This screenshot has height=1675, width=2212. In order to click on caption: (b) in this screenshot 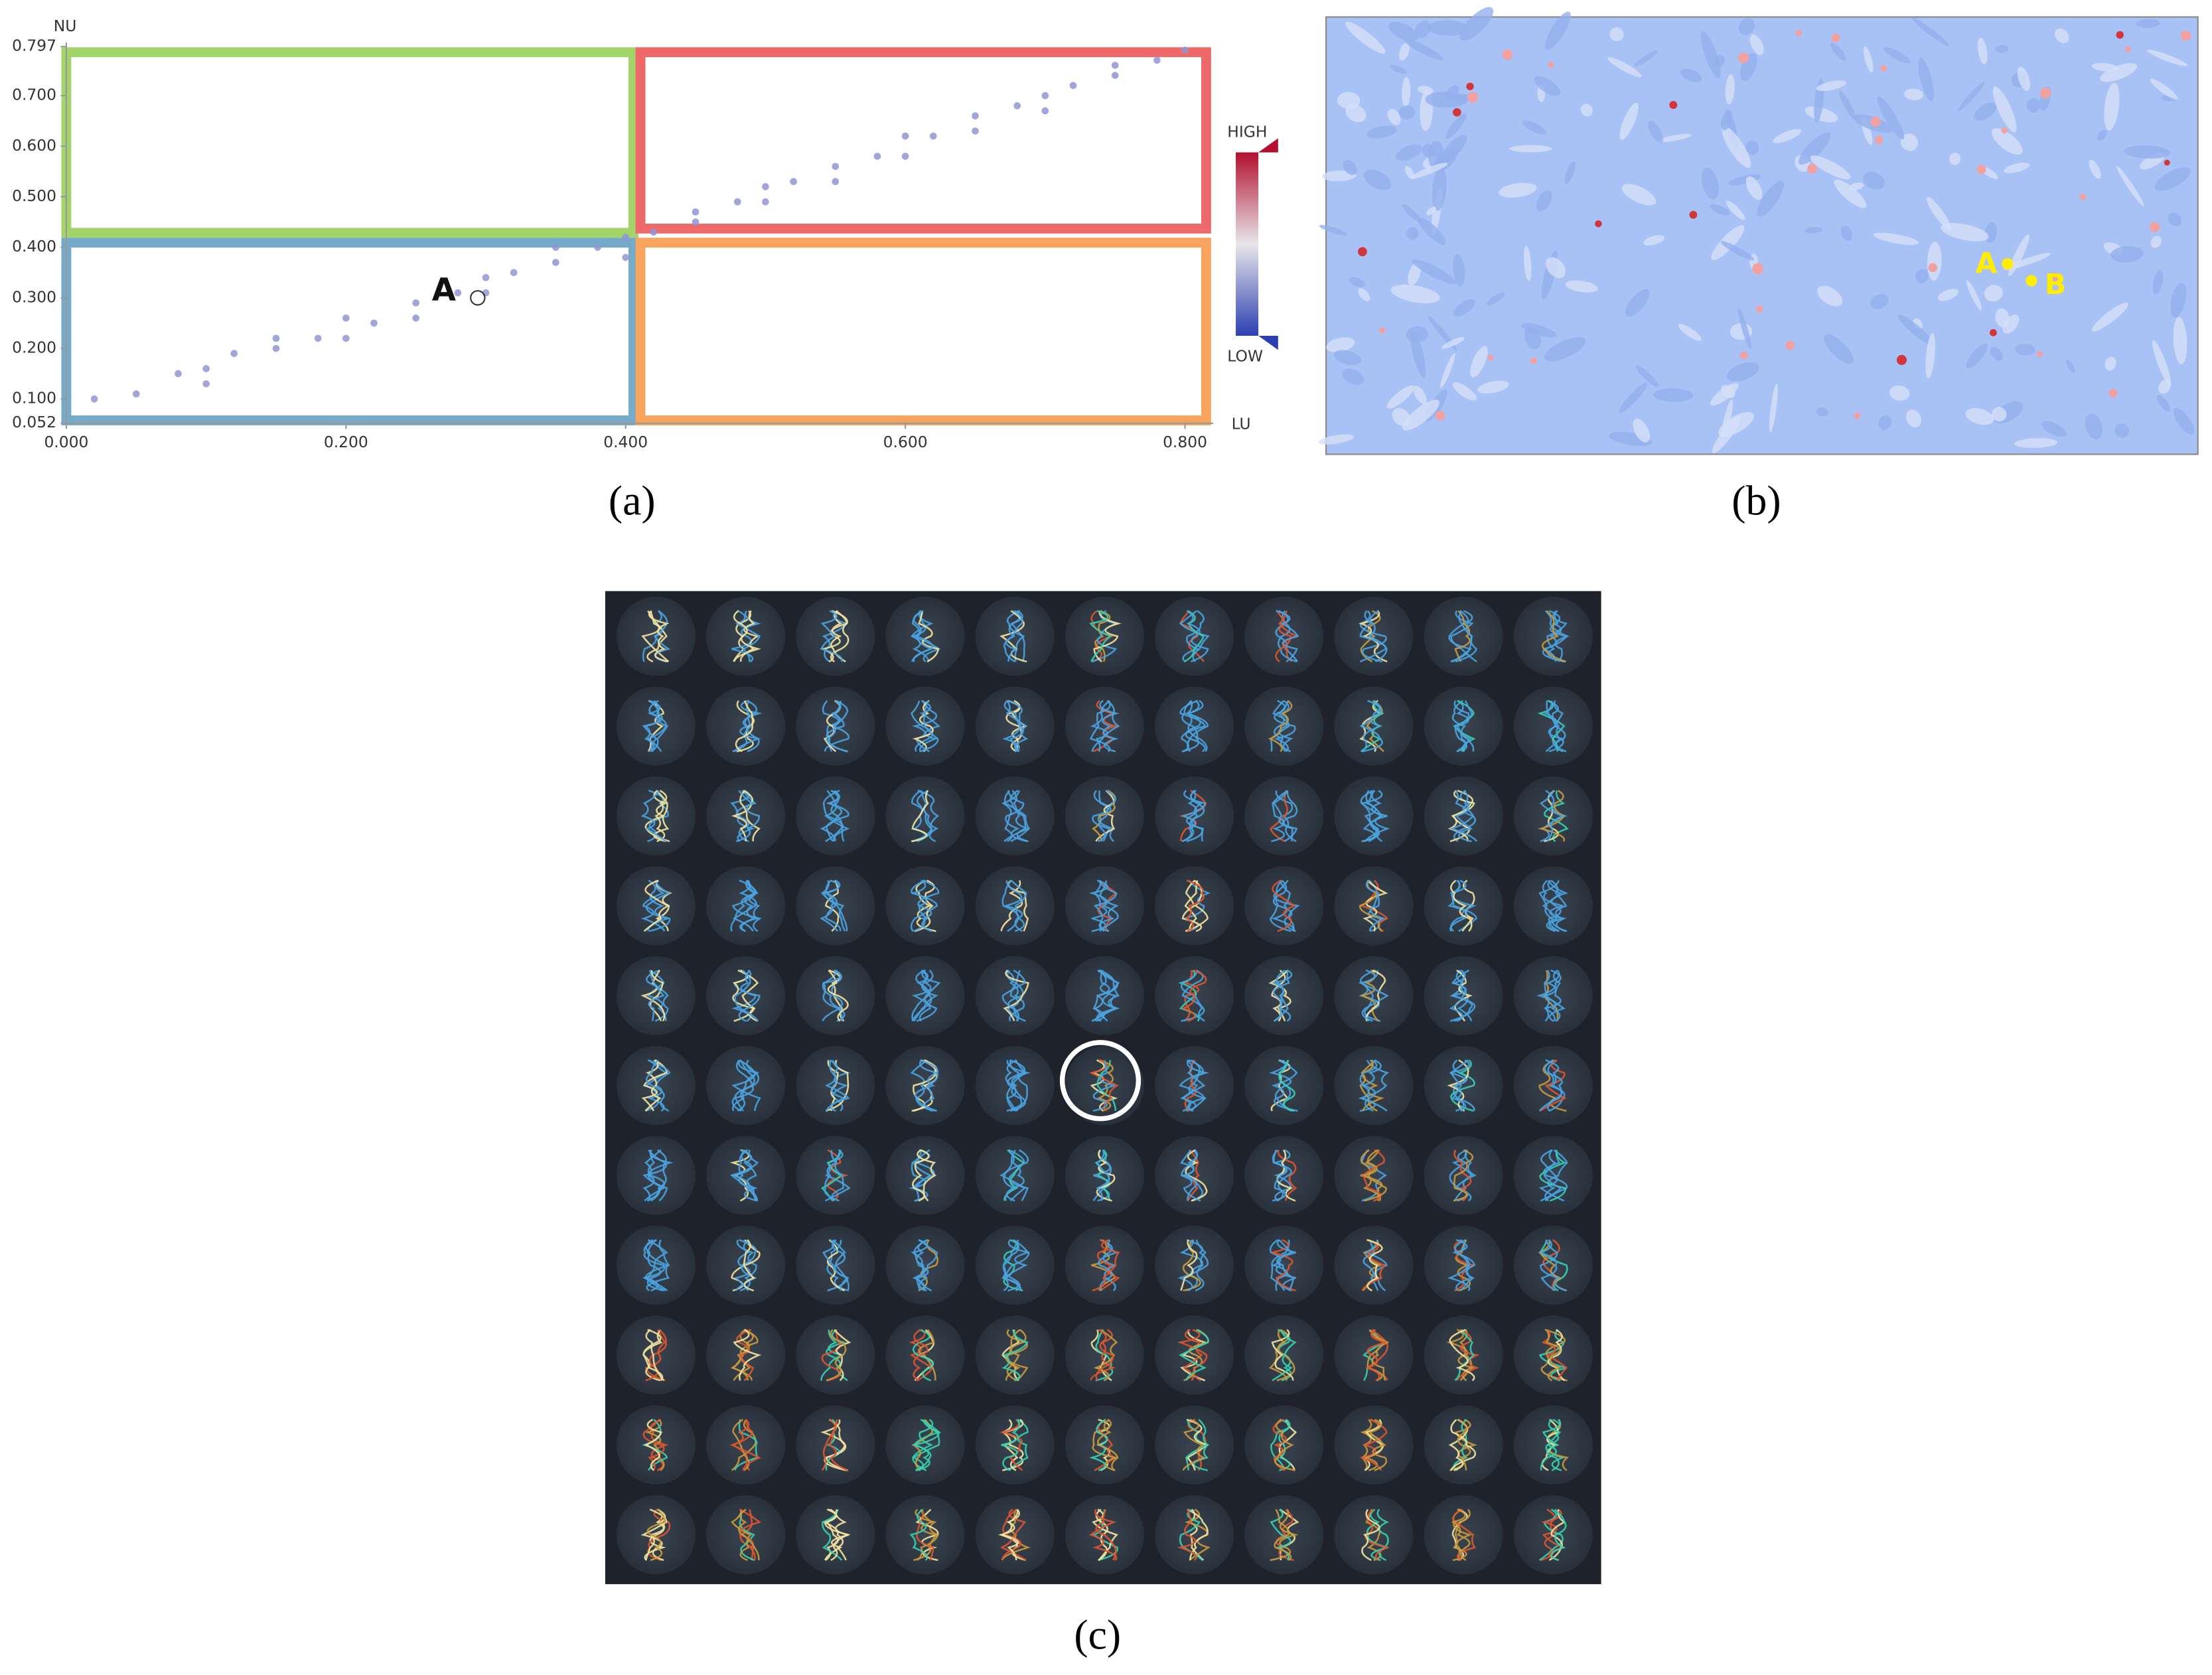, I will do `click(1757, 500)`.